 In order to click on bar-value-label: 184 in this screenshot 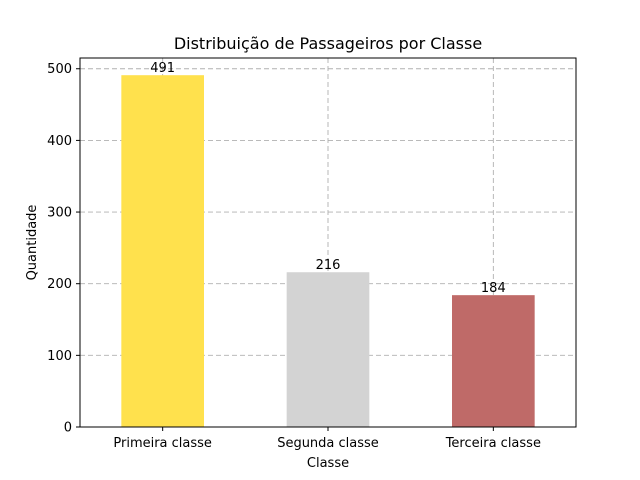, I will do `click(493, 288)`.